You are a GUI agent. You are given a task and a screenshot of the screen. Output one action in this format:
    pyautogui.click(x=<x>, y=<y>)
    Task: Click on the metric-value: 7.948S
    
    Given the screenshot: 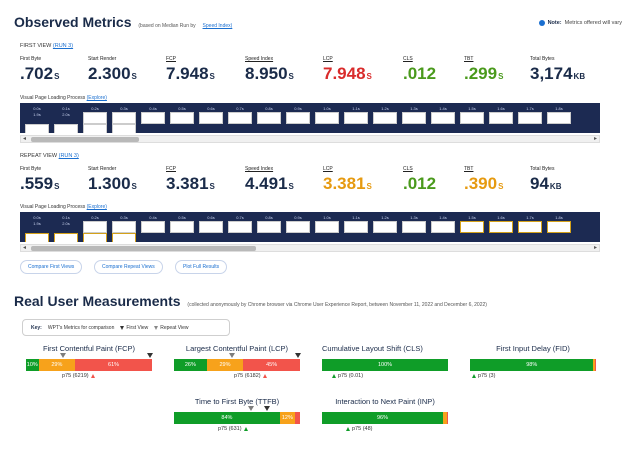 What is the action you would take?
    pyautogui.click(x=190, y=75)
    